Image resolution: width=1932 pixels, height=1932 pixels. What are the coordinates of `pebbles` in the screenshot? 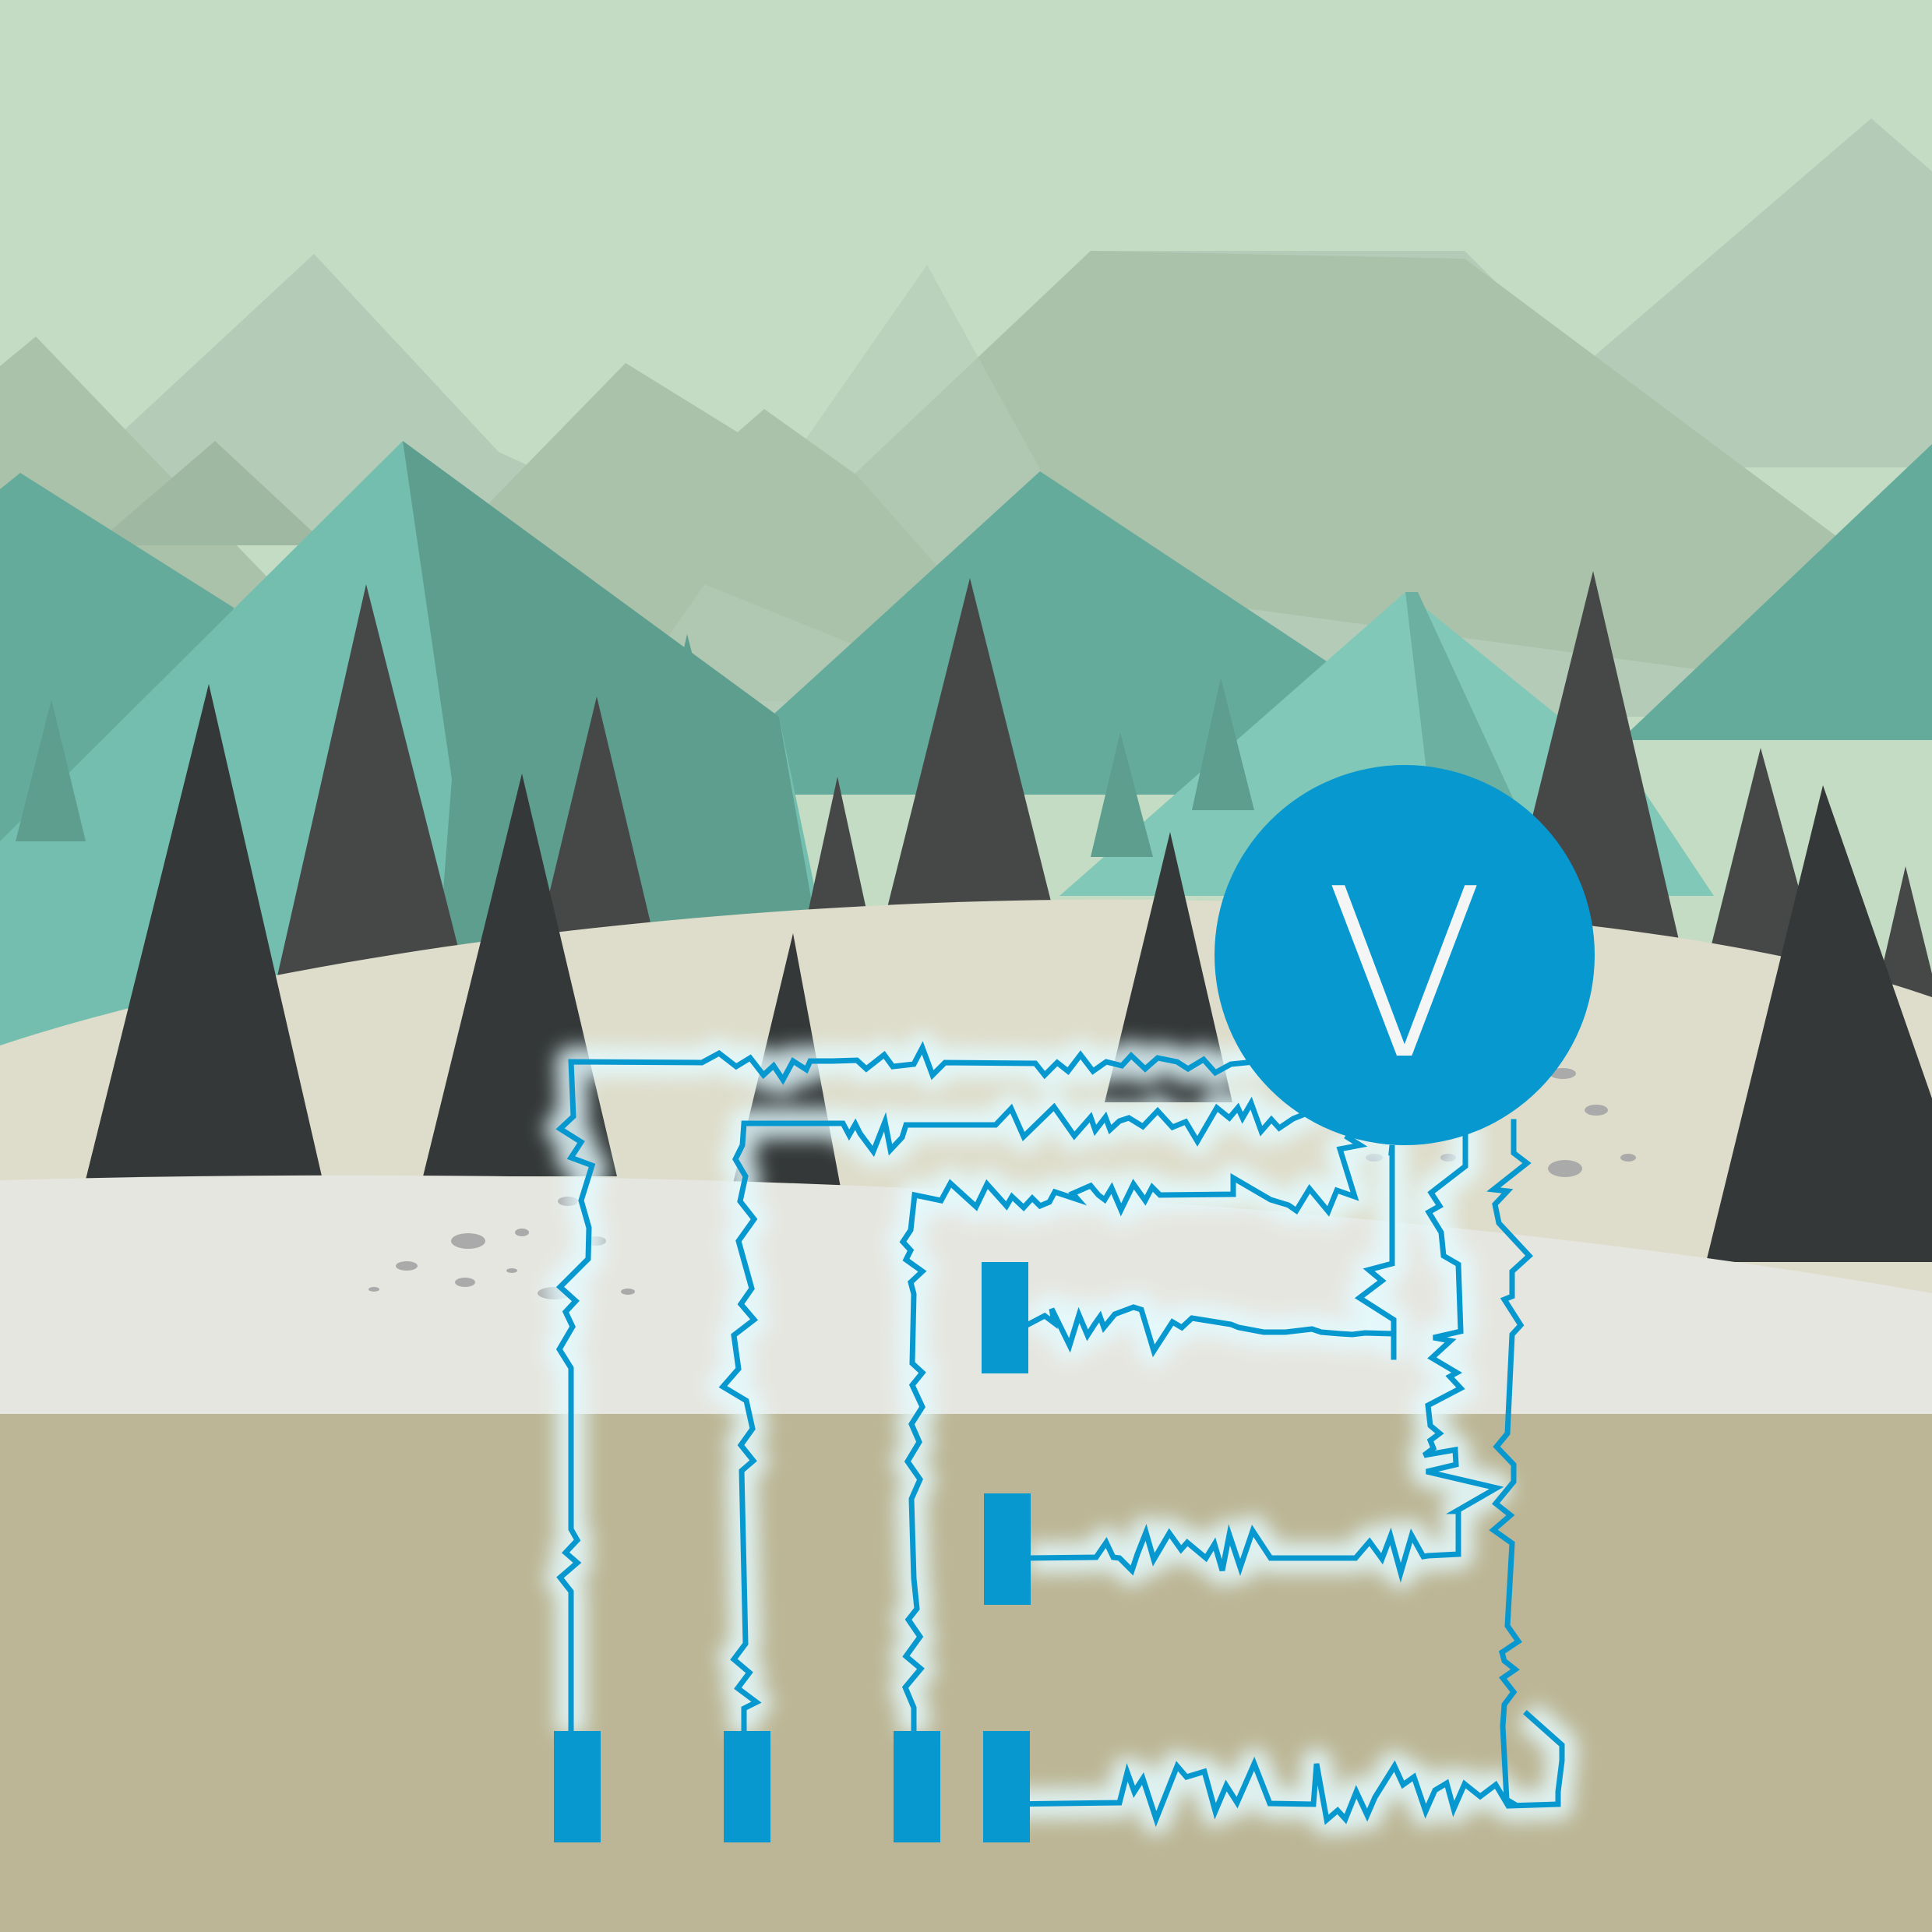 It's located at (1002, 1183).